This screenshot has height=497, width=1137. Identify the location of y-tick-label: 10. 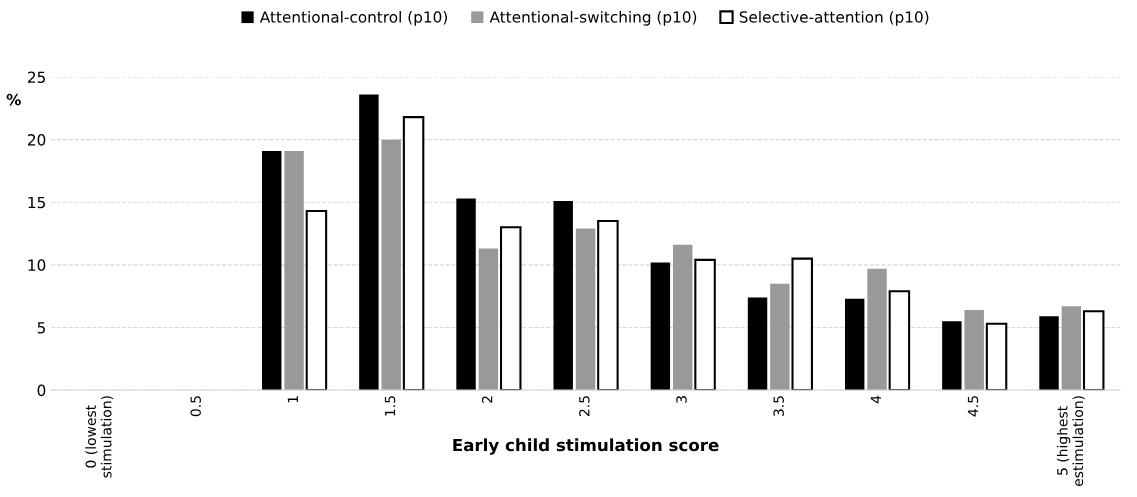
(37, 265).